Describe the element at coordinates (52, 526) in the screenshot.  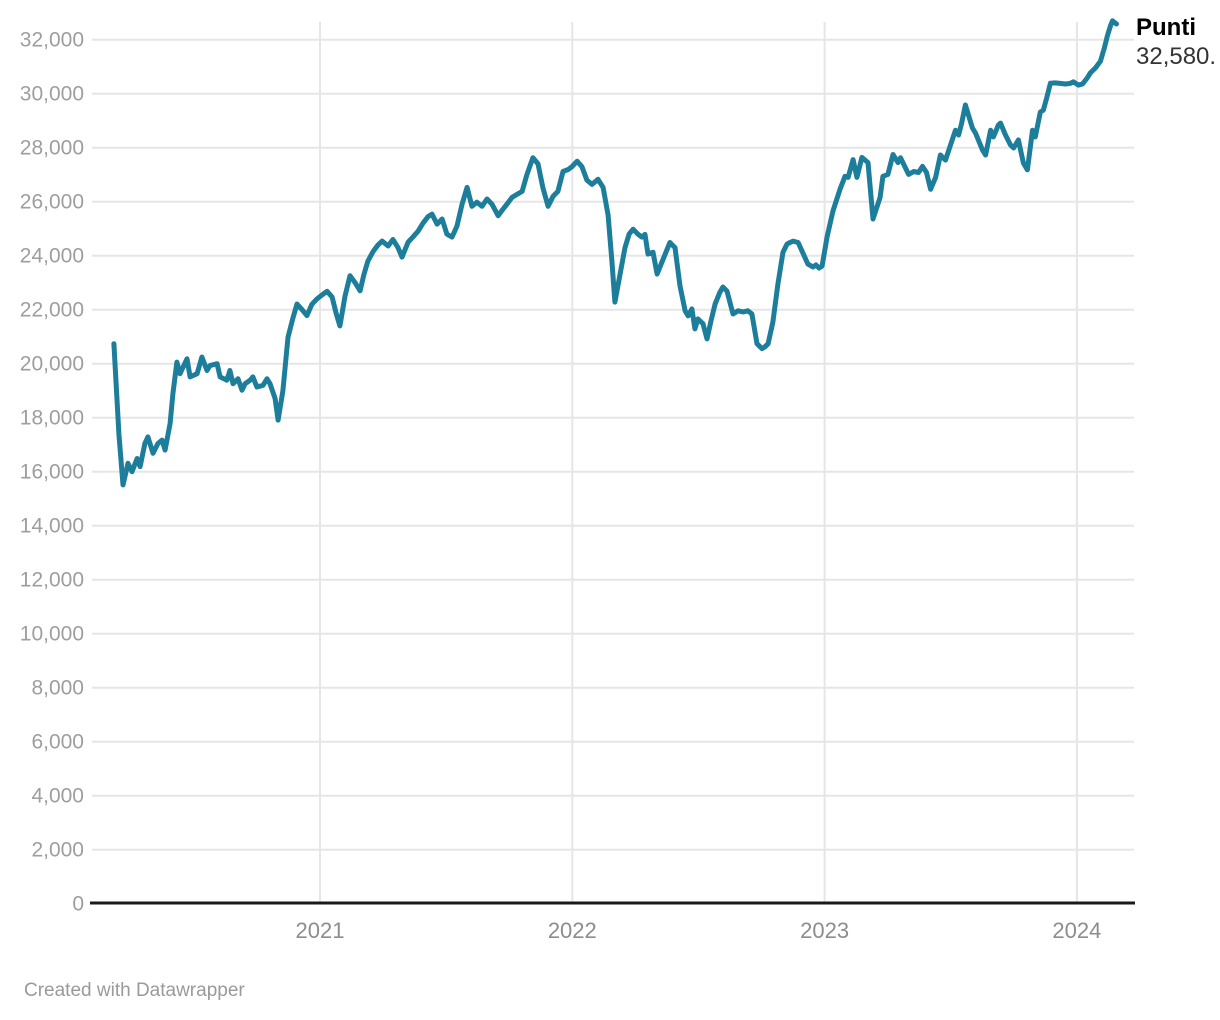
I see `y-axis-tick-label: 14,000` at that location.